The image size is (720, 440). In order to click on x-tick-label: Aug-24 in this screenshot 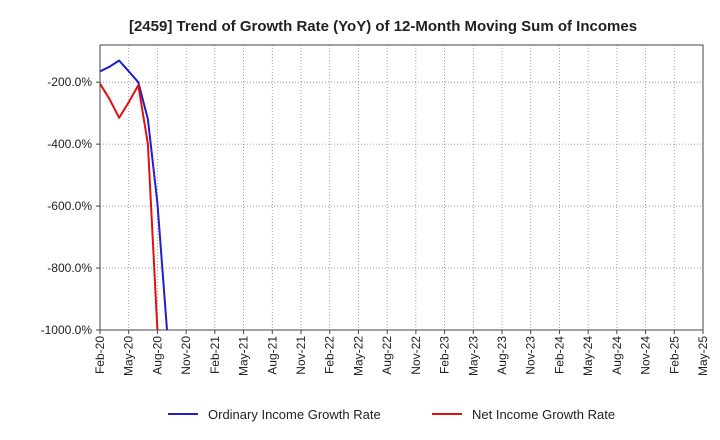, I will do `click(617, 355)`.